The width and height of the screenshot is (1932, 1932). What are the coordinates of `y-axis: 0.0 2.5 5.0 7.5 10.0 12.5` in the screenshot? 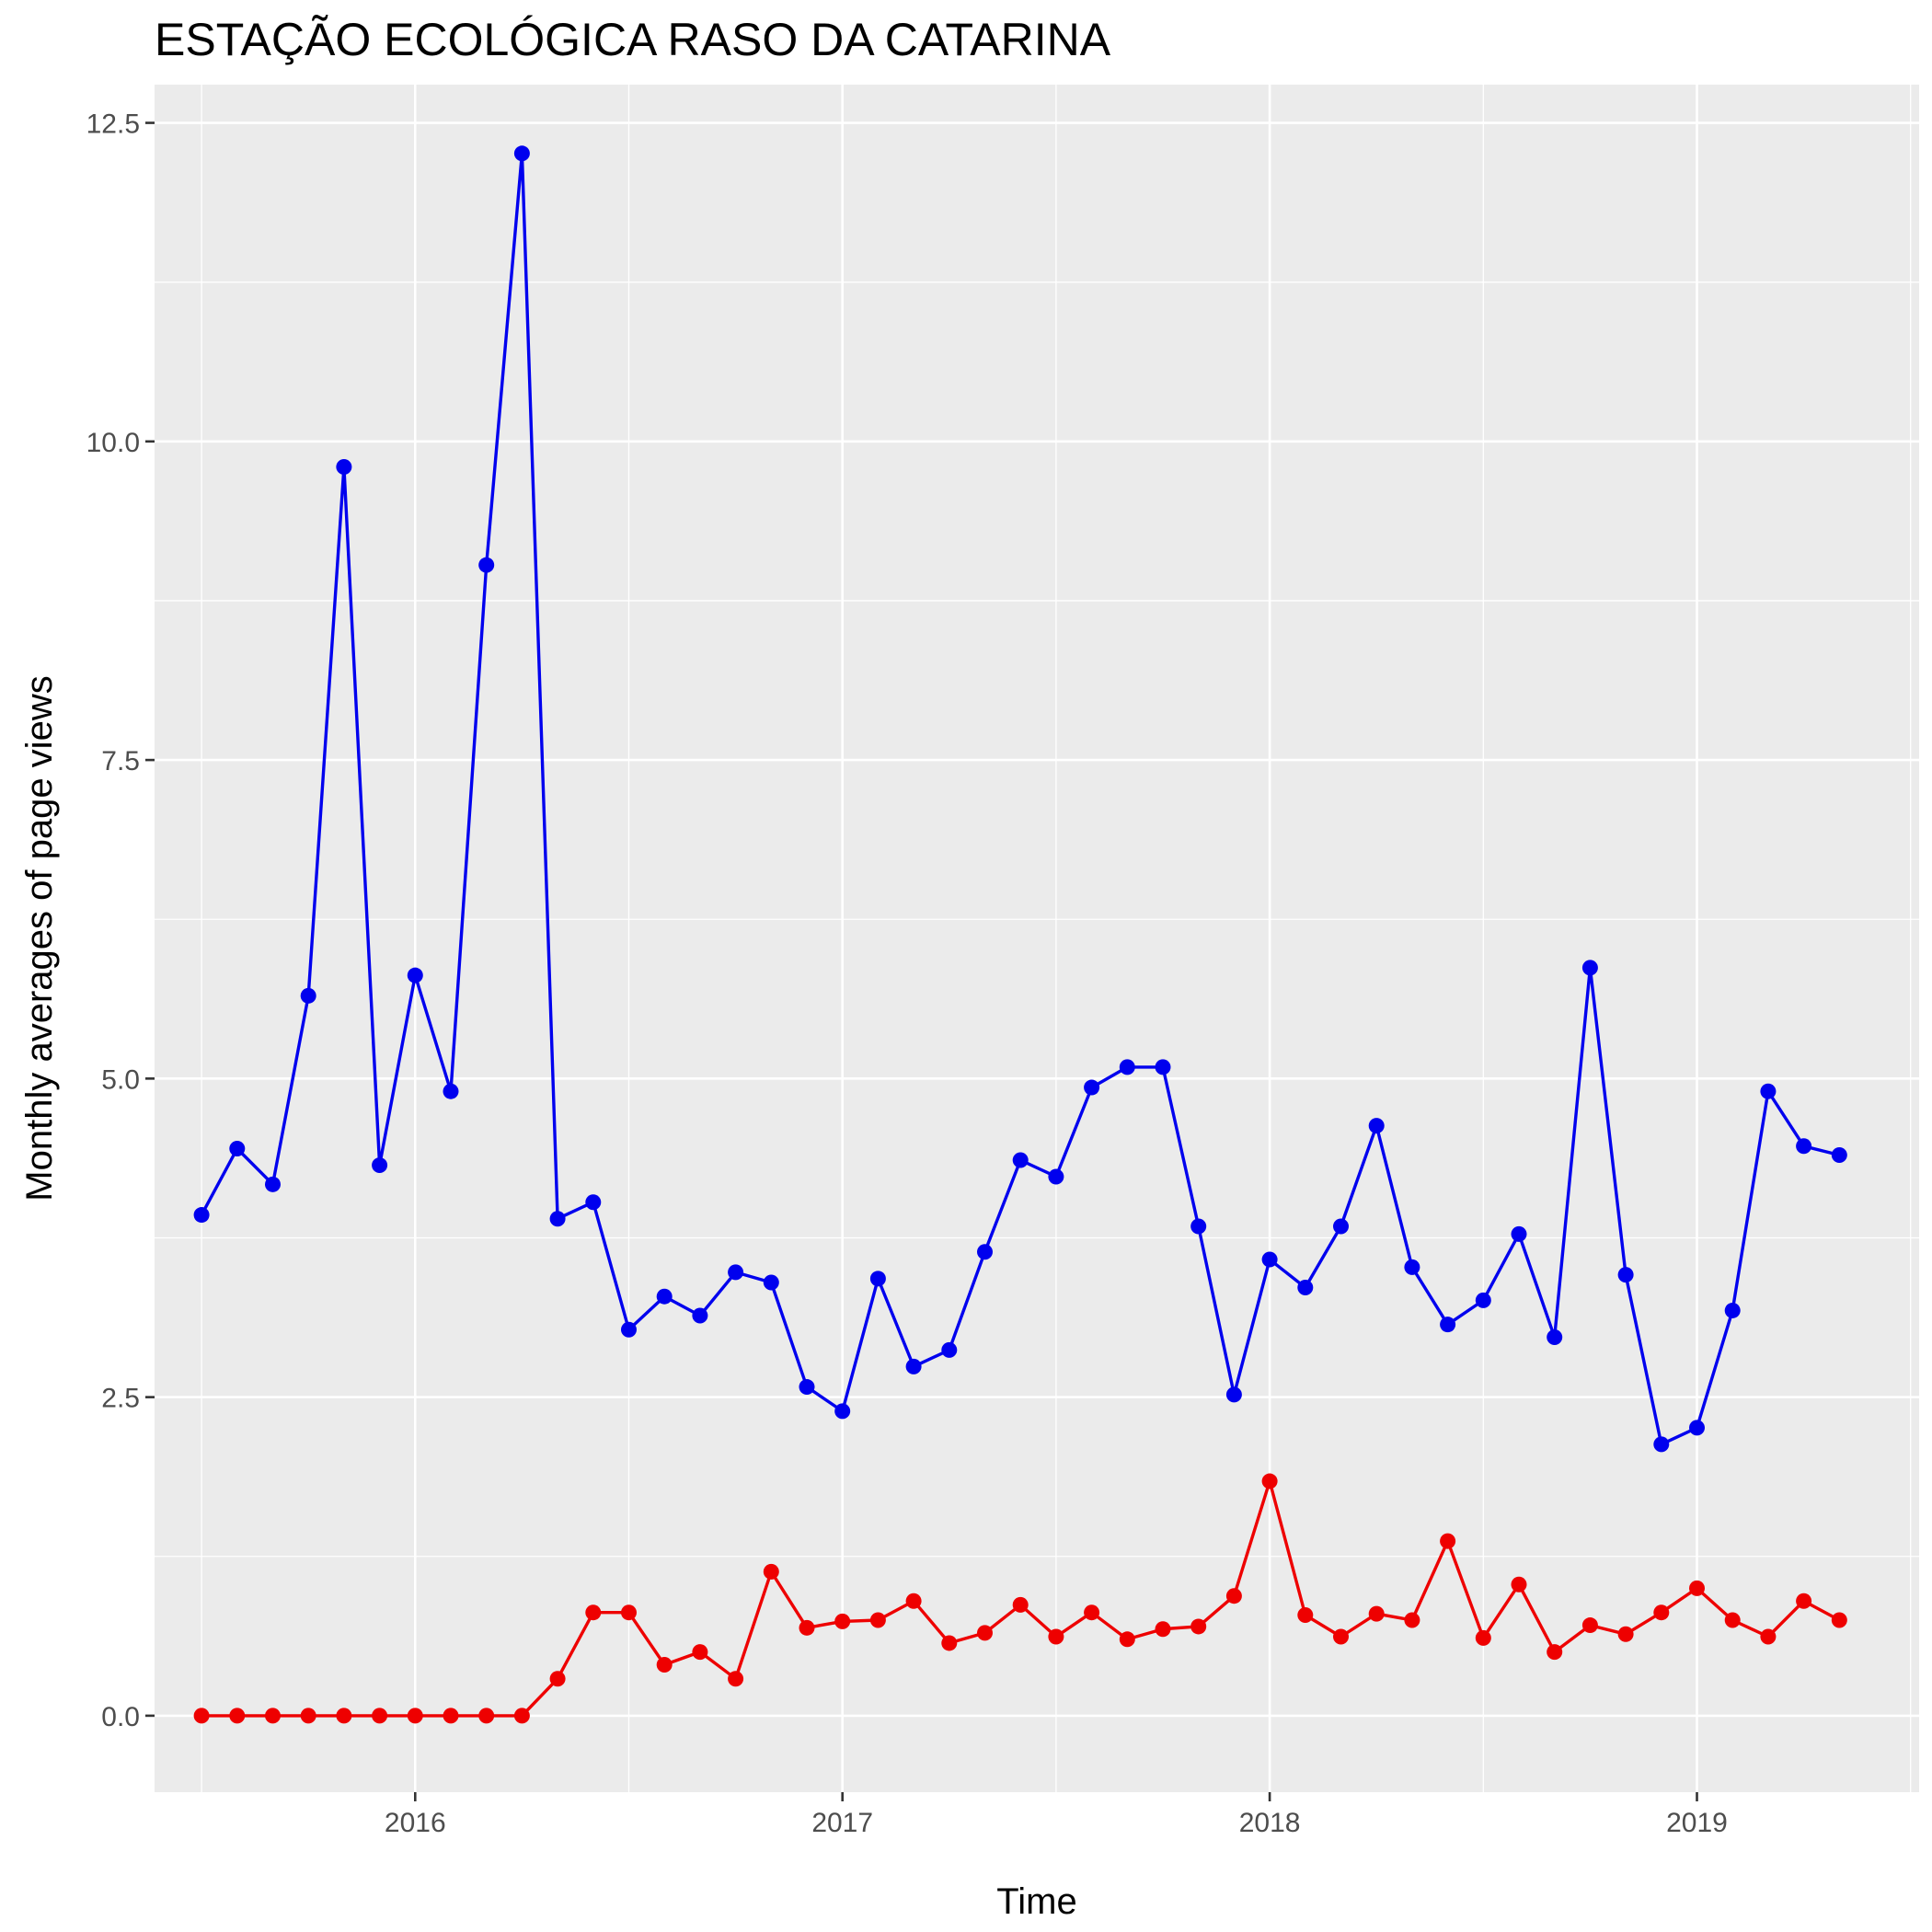 It's located at (120, 920).